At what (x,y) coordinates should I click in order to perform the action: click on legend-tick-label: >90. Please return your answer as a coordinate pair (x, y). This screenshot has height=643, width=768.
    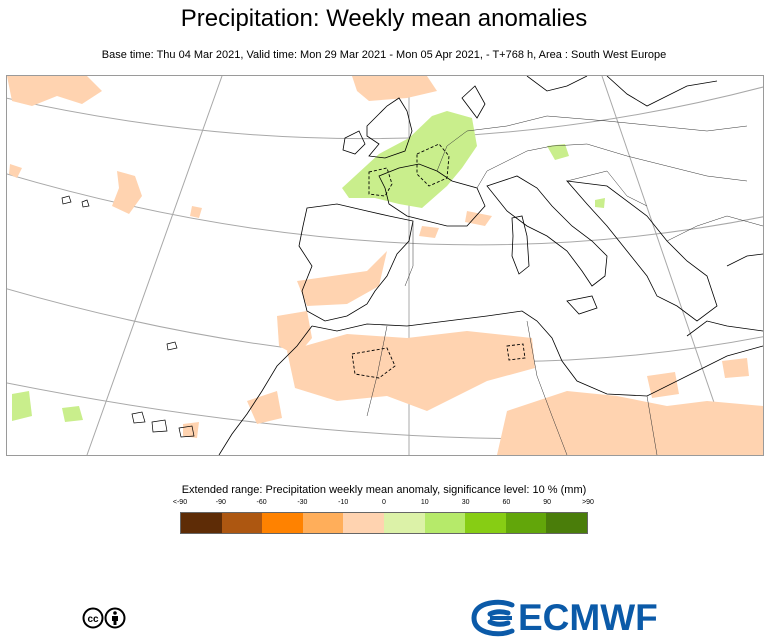
    Looking at the image, I should click on (588, 502).